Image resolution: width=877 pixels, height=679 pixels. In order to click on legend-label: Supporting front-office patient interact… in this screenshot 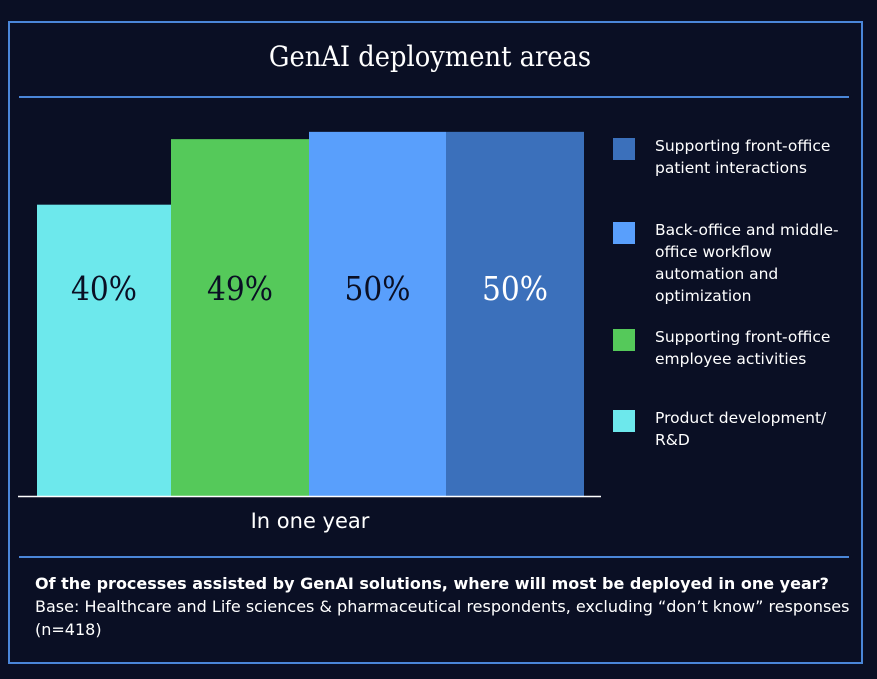, I will do `click(743, 157)`.